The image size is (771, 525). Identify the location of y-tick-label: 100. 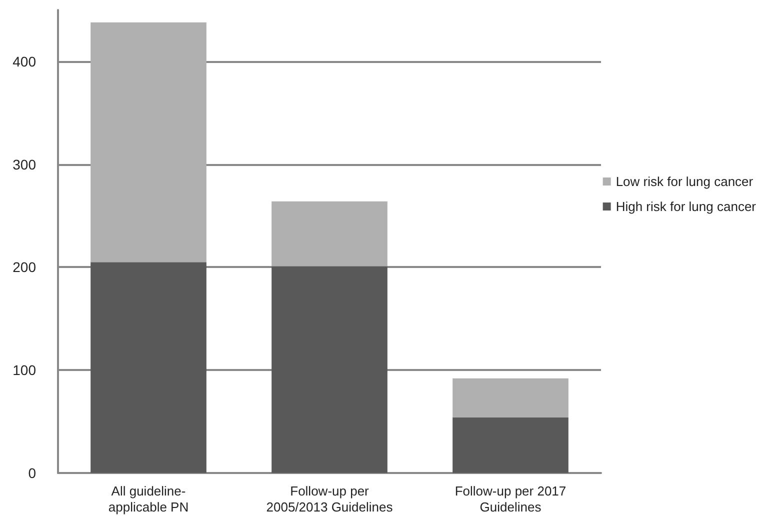
(24, 370).